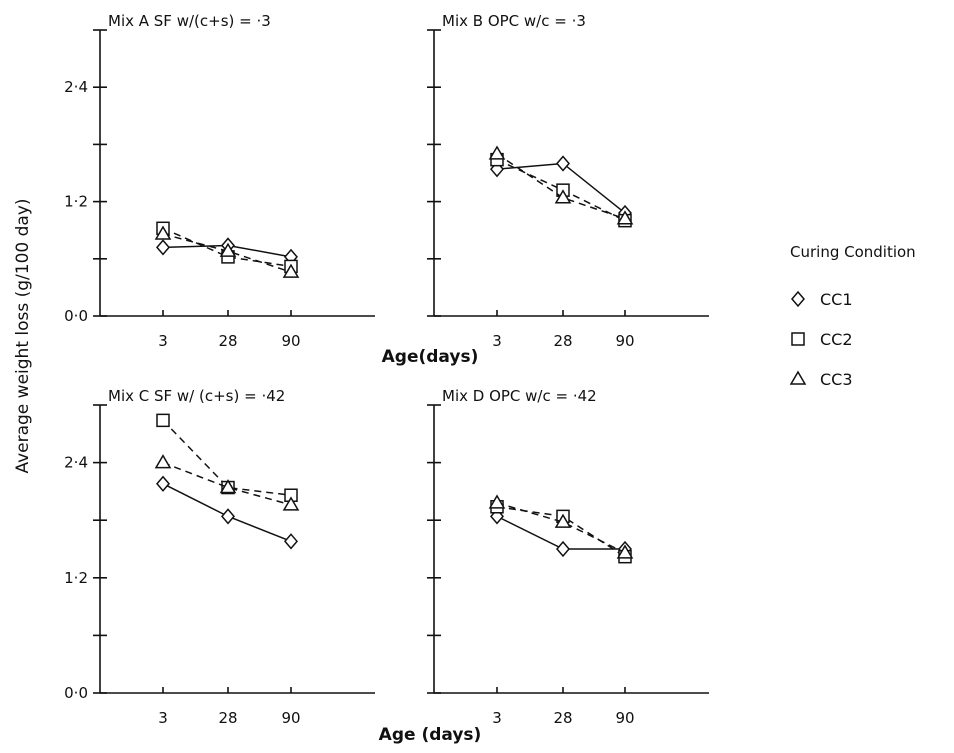 Image resolution: width=954 pixels, height=753 pixels. Describe the element at coordinates (23, 335) in the screenshot. I see `y-axis-label: Average weight loss (g/100 day)` at that location.